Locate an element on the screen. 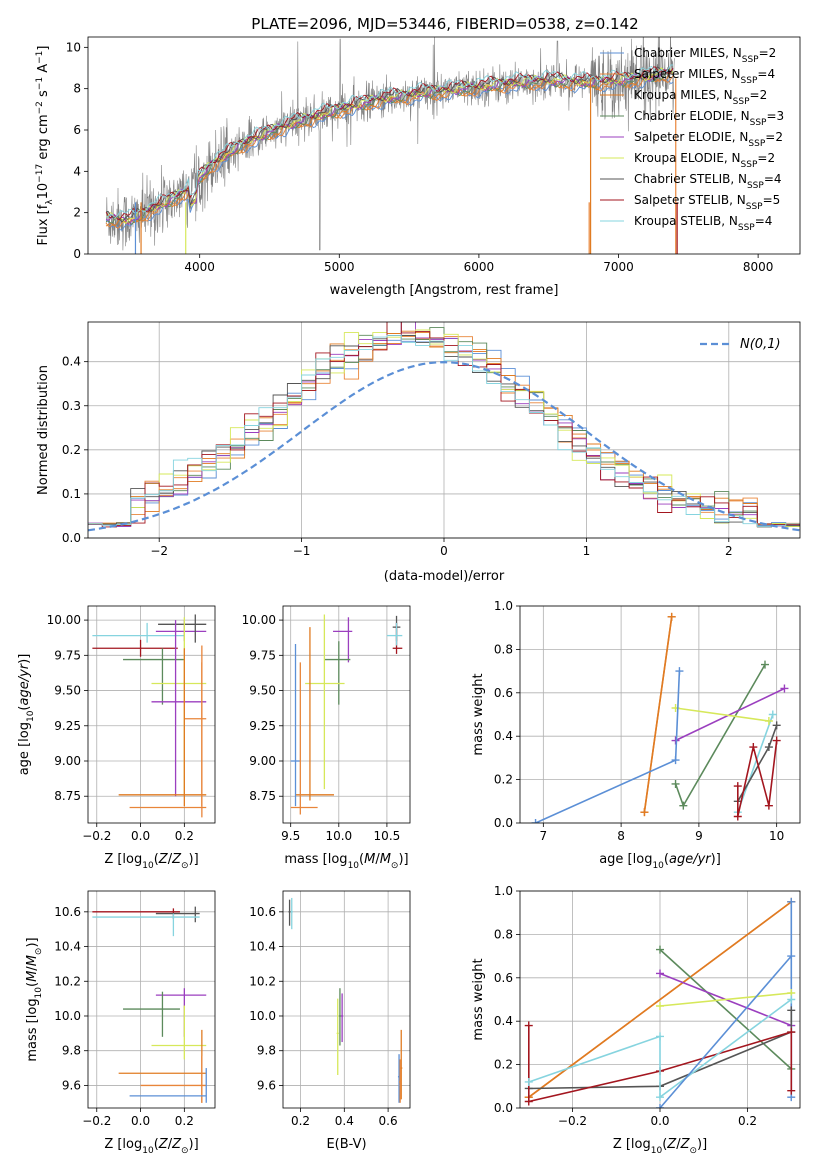 Image resolution: width=819 pixels, height=1170 pixels. y-tick-label: 0 is located at coordinates (77, 254).